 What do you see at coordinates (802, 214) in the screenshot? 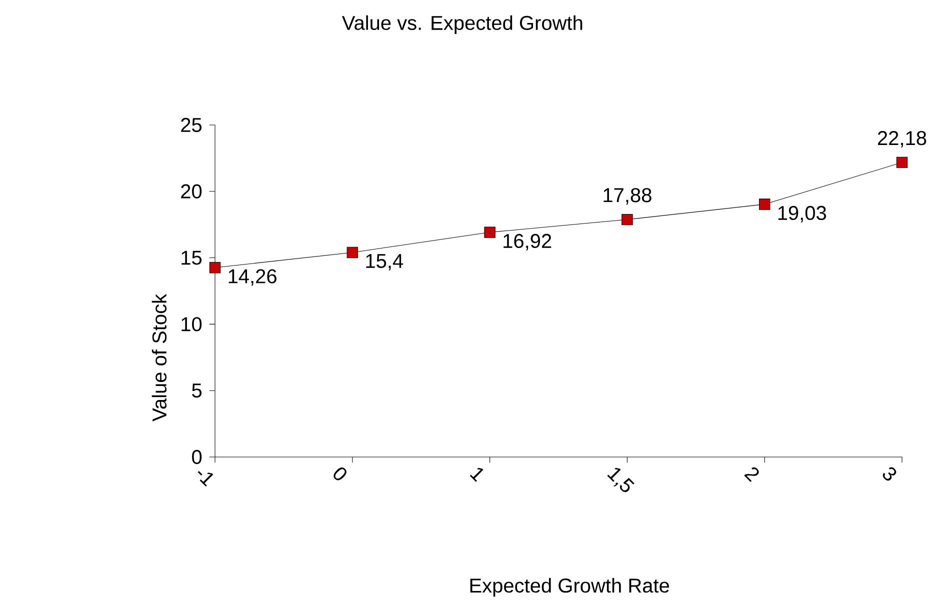
I see `data-label: 19,03` at bounding box center [802, 214].